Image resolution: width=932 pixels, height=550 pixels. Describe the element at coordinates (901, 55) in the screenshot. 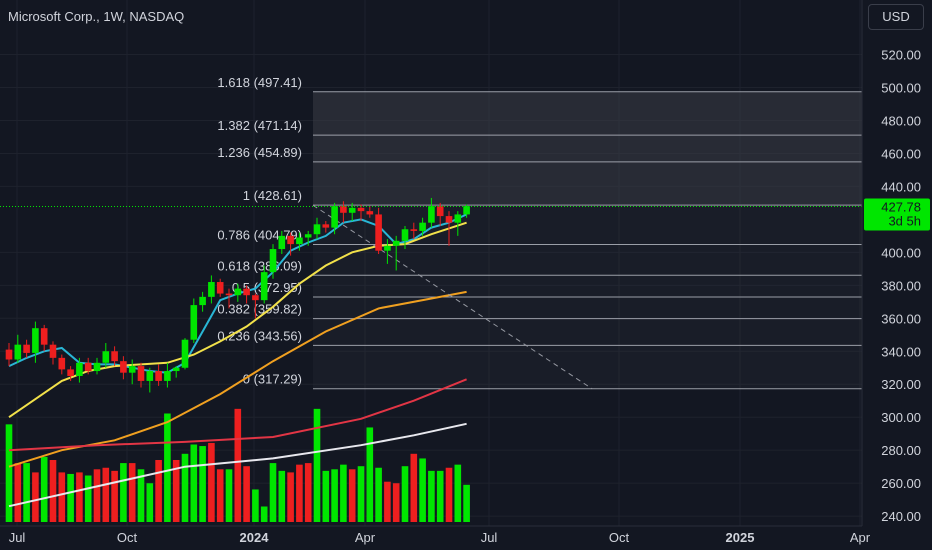

I see `price-tick-label: 520.00` at that location.